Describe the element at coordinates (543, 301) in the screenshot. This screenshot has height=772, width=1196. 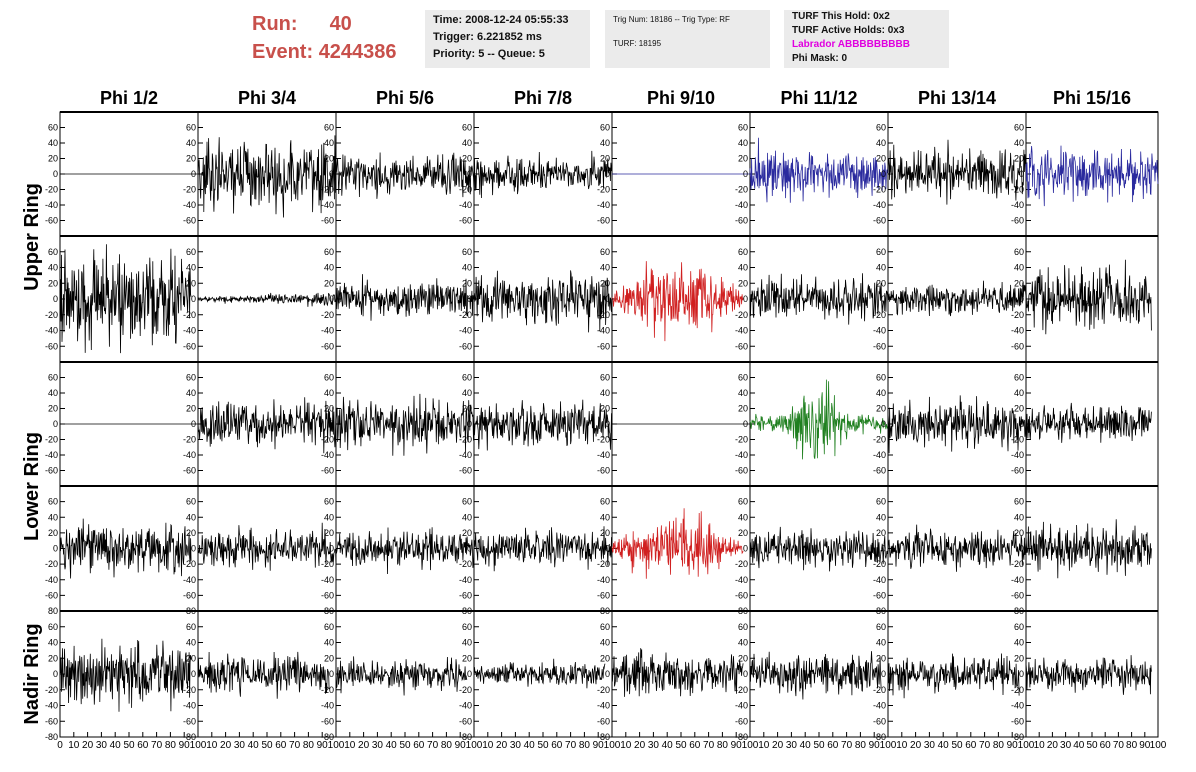
I see `waveform-trace-r2-c4` at that location.